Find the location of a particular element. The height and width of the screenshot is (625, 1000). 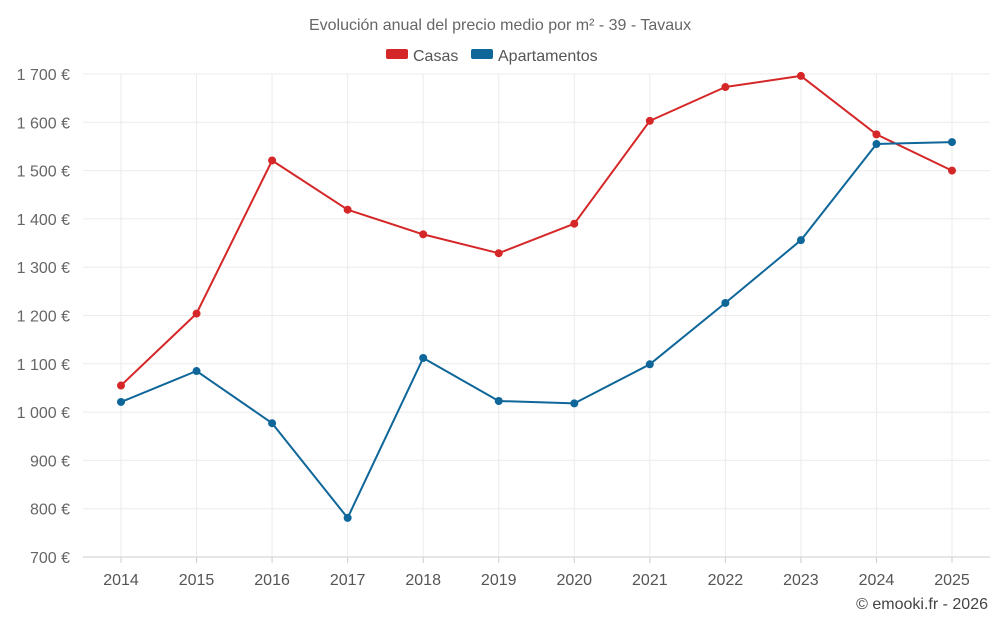

credit-text: © emooki.fr - 2026 is located at coordinates (922, 604).